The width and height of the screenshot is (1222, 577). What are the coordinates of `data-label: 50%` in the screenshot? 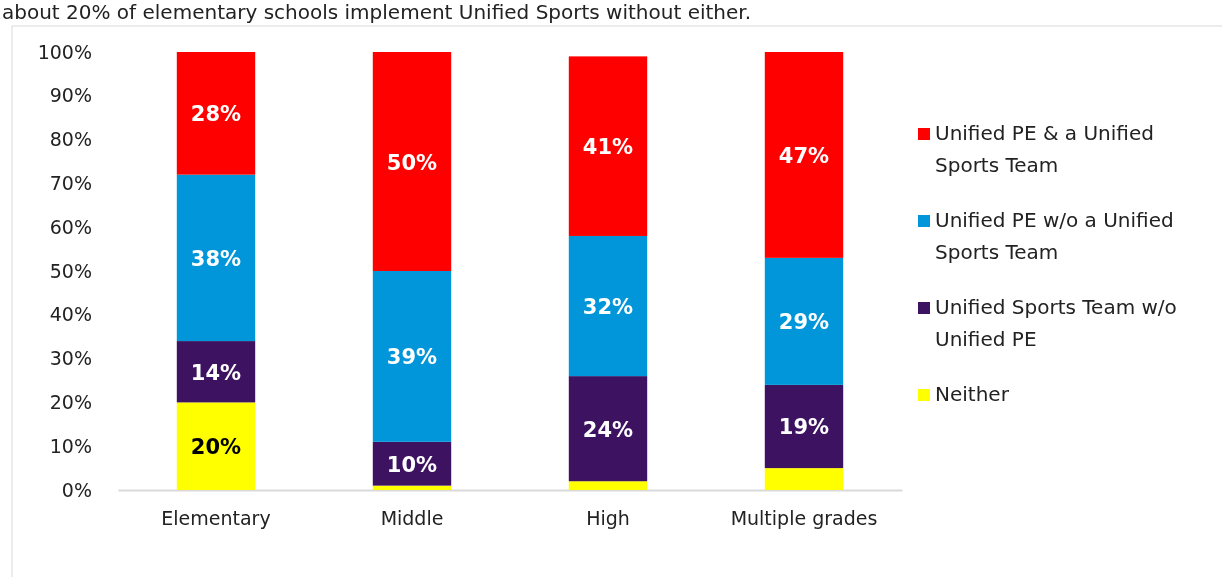 It's located at (412, 162).